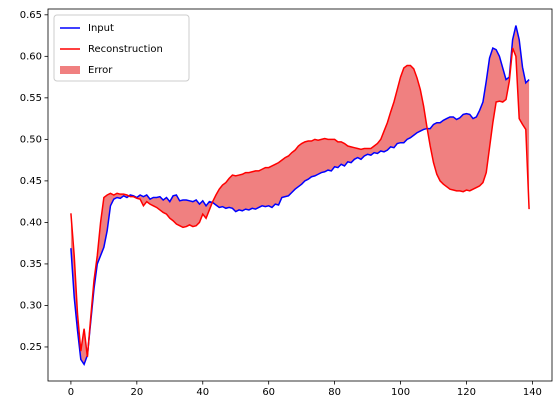 The height and width of the screenshot is (413, 556). I want to click on x-tick-label: 60, so click(268, 392).